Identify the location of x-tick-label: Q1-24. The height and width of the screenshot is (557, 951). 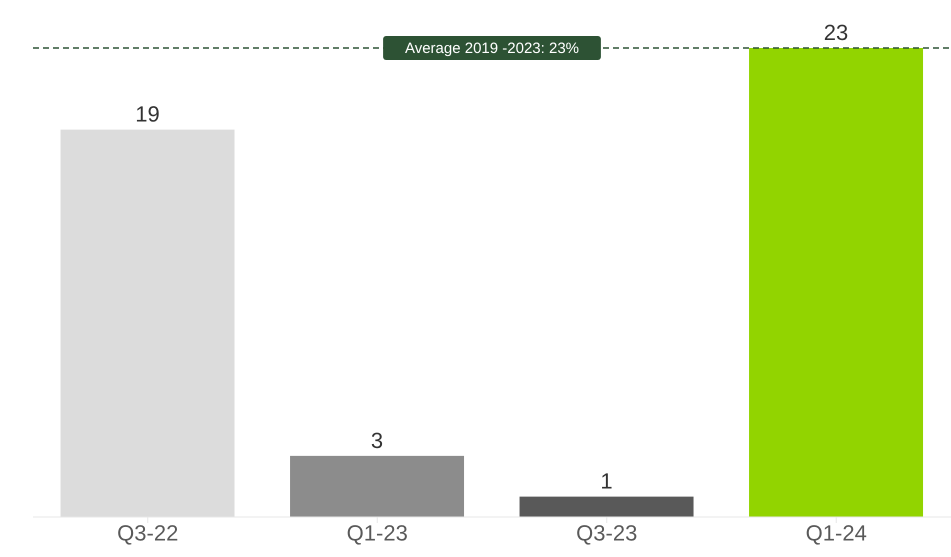
(836, 533).